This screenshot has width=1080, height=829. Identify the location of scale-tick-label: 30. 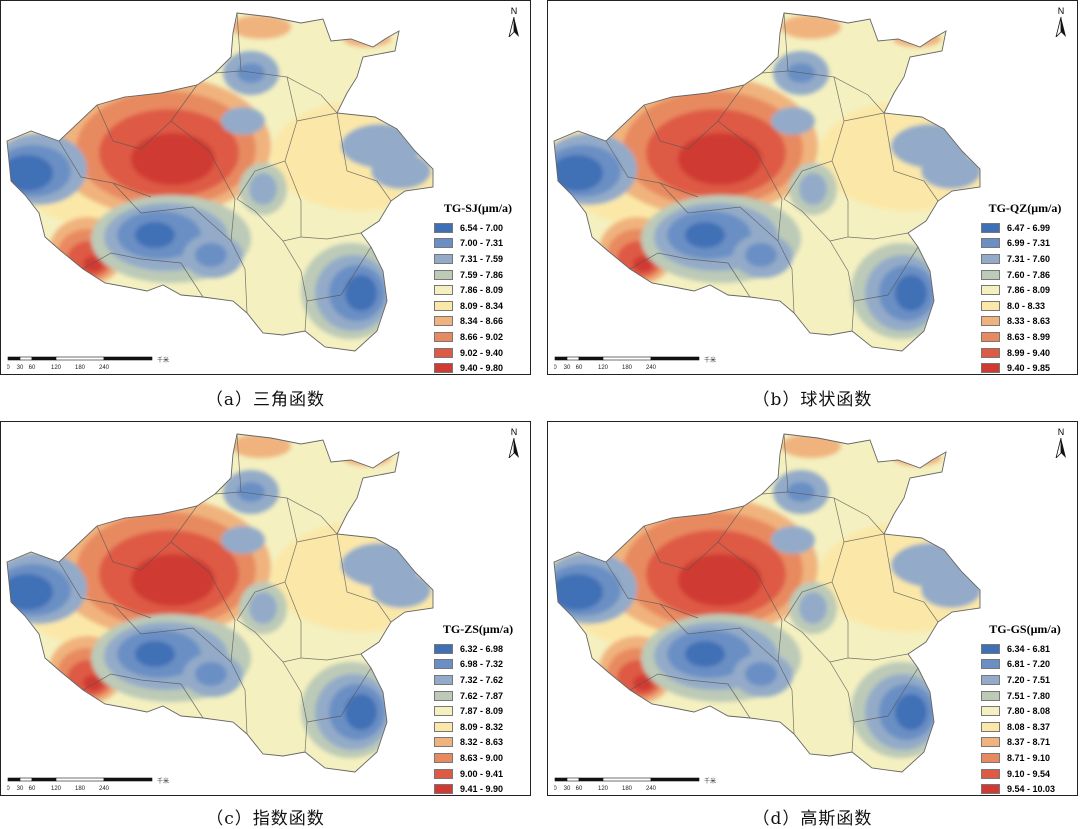
(20, 368).